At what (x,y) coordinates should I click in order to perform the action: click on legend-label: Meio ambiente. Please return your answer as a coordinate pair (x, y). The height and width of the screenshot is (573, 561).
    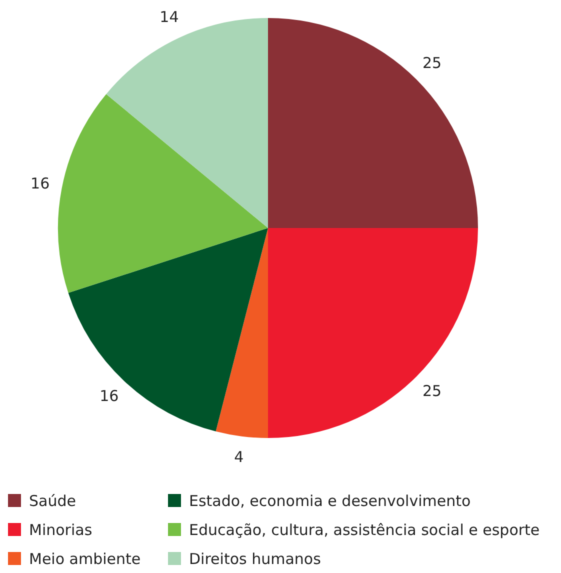
    Looking at the image, I should click on (85, 559).